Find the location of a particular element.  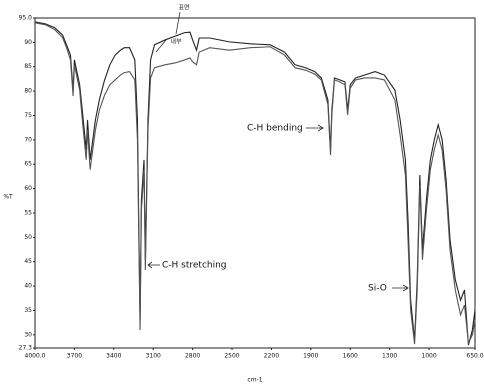

annotation-surface: 표면 is located at coordinates (183, 8).